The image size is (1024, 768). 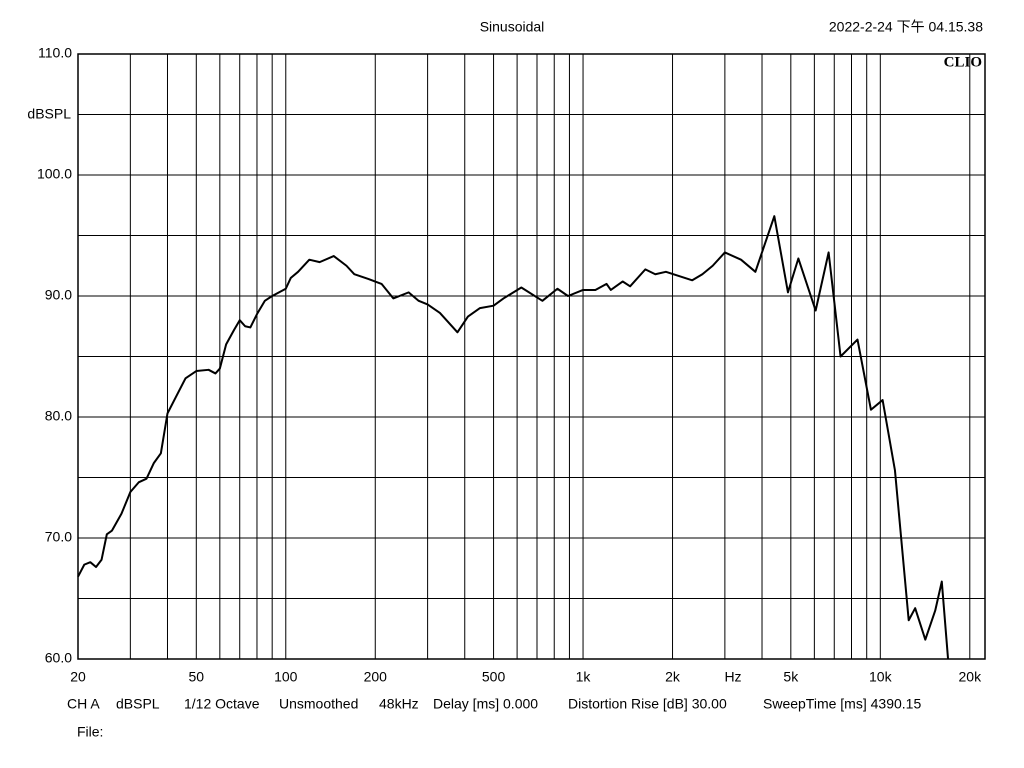 I want to click on x-tick-label: 20, so click(x=78, y=677).